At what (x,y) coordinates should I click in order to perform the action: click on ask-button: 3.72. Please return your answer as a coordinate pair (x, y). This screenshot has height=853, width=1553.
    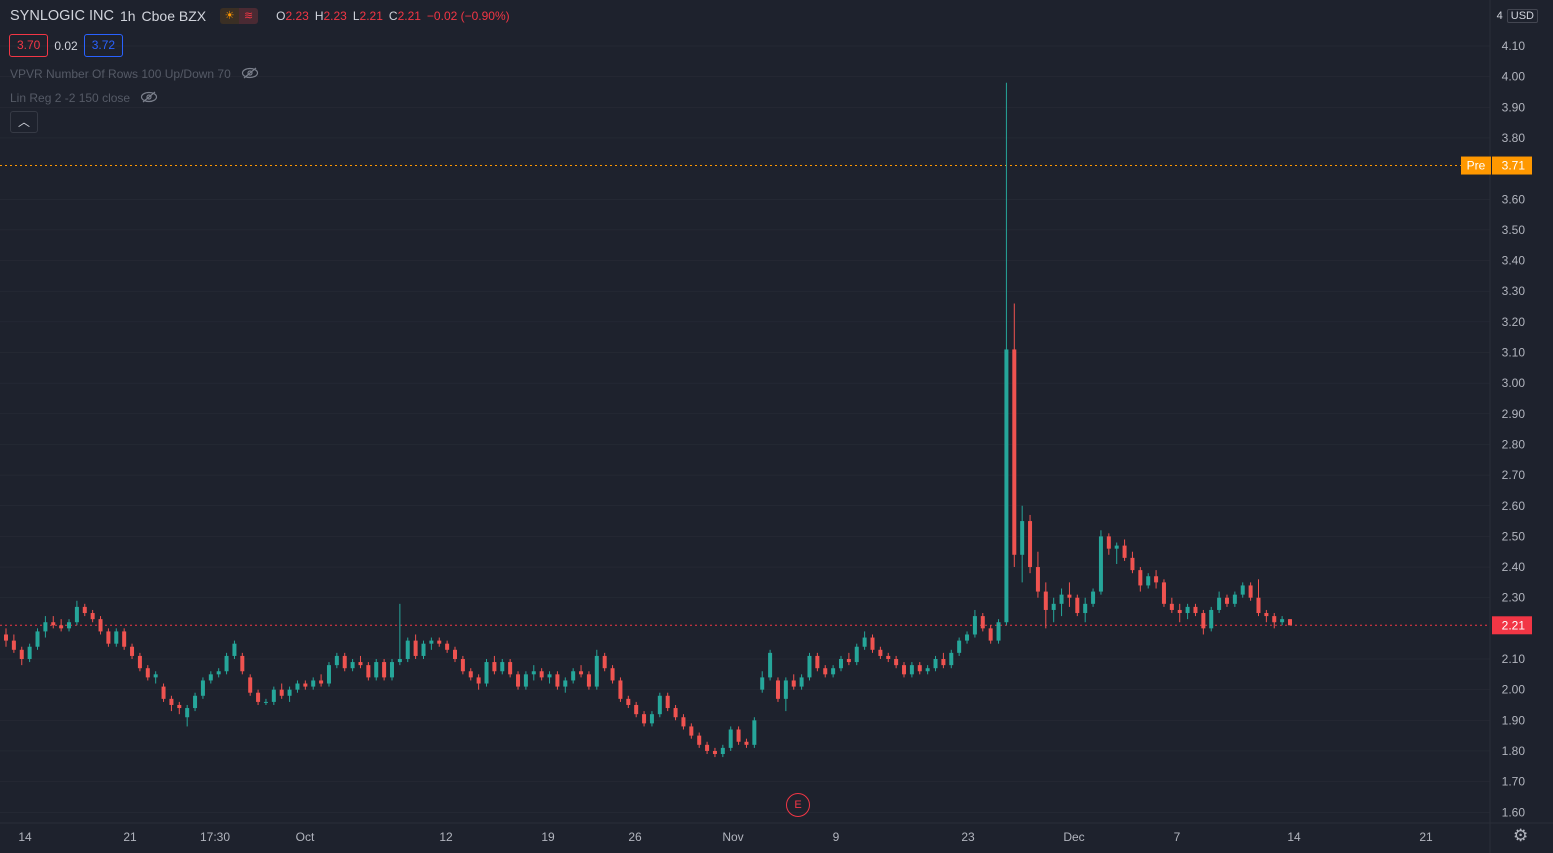
    Looking at the image, I should click on (103, 45).